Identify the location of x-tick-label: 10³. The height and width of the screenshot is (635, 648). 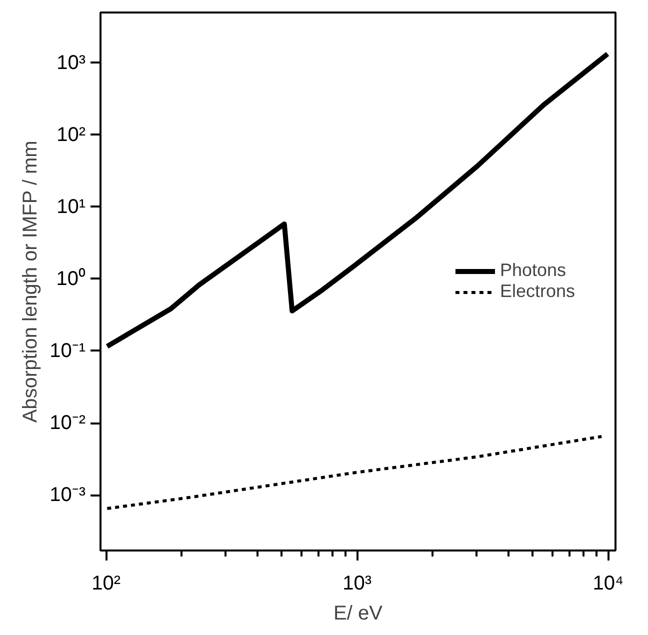
(357, 583).